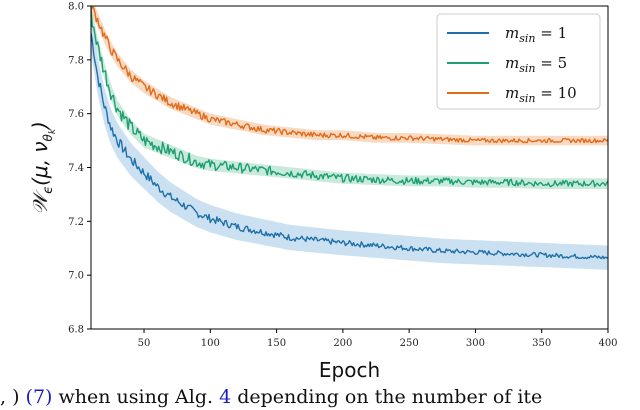 The width and height of the screenshot is (640, 410). What do you see at coordinates (409, 343) in the screenshot?
I see `x-tick-label: 250` at bounding box center [409, 343].